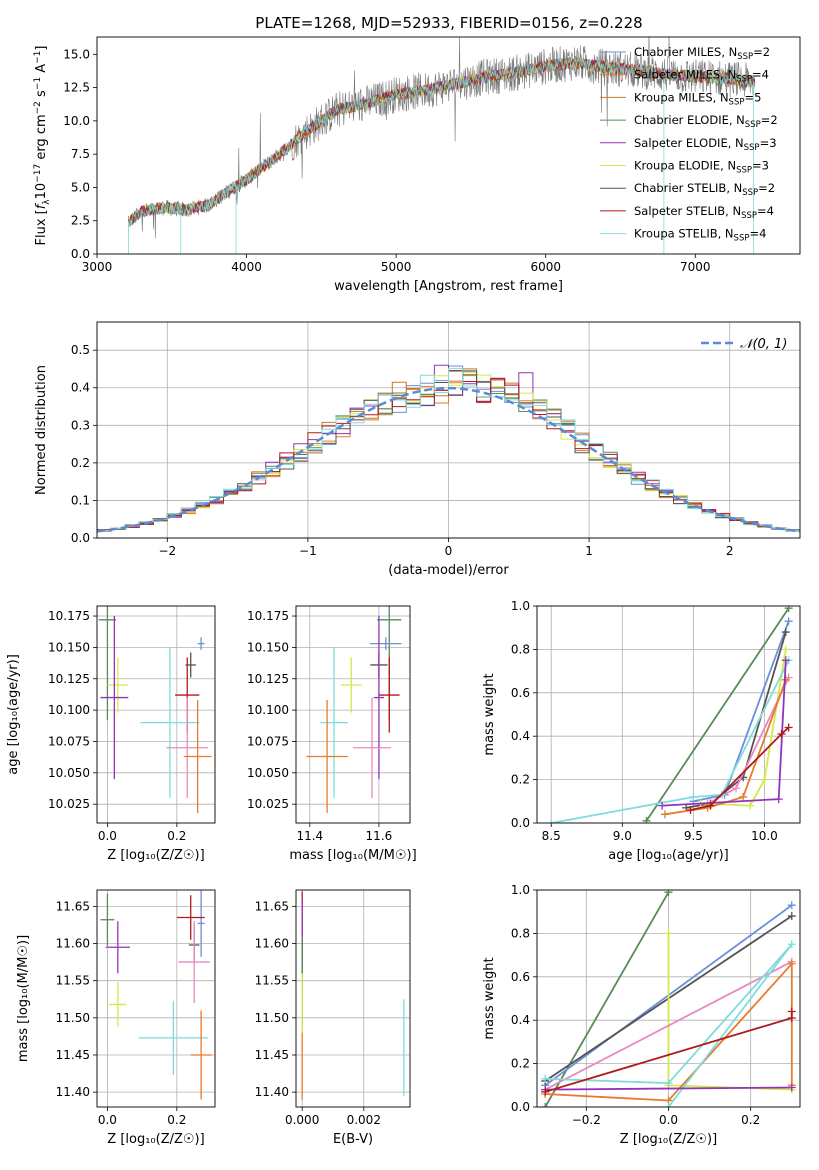 The width and height of the screenshot is (819, 1170). Describe the element at coordinates (167, 551) in the screenshot. I see `x-tick-label: −2` at that location.